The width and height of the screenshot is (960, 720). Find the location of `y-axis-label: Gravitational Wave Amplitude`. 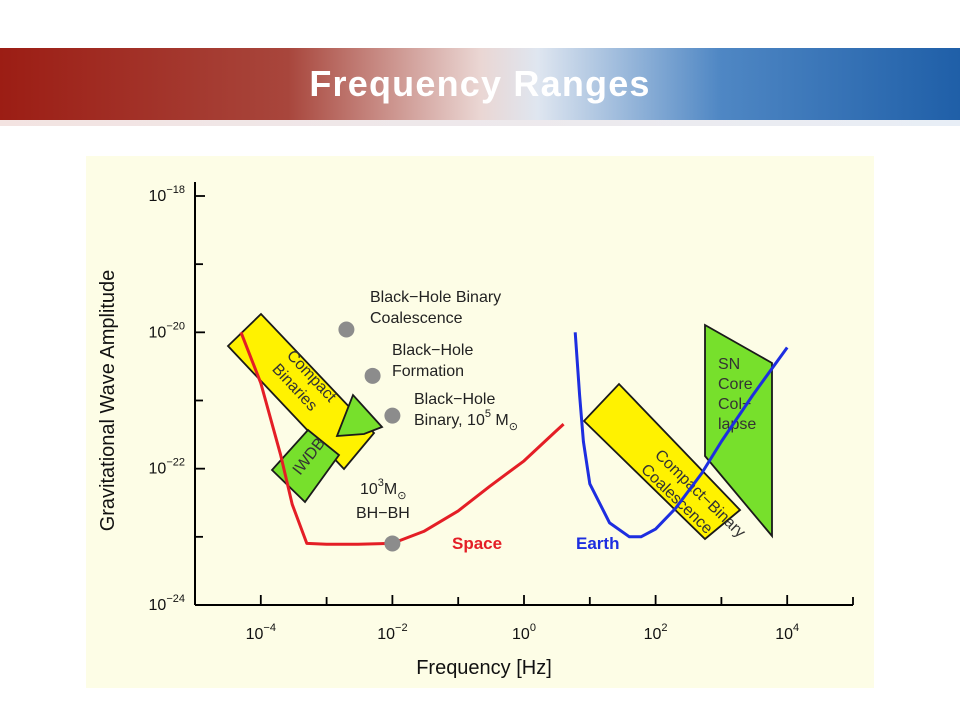

y-axis-label: Gravitational Wave Amplitude is located at coordinates (108, 401).